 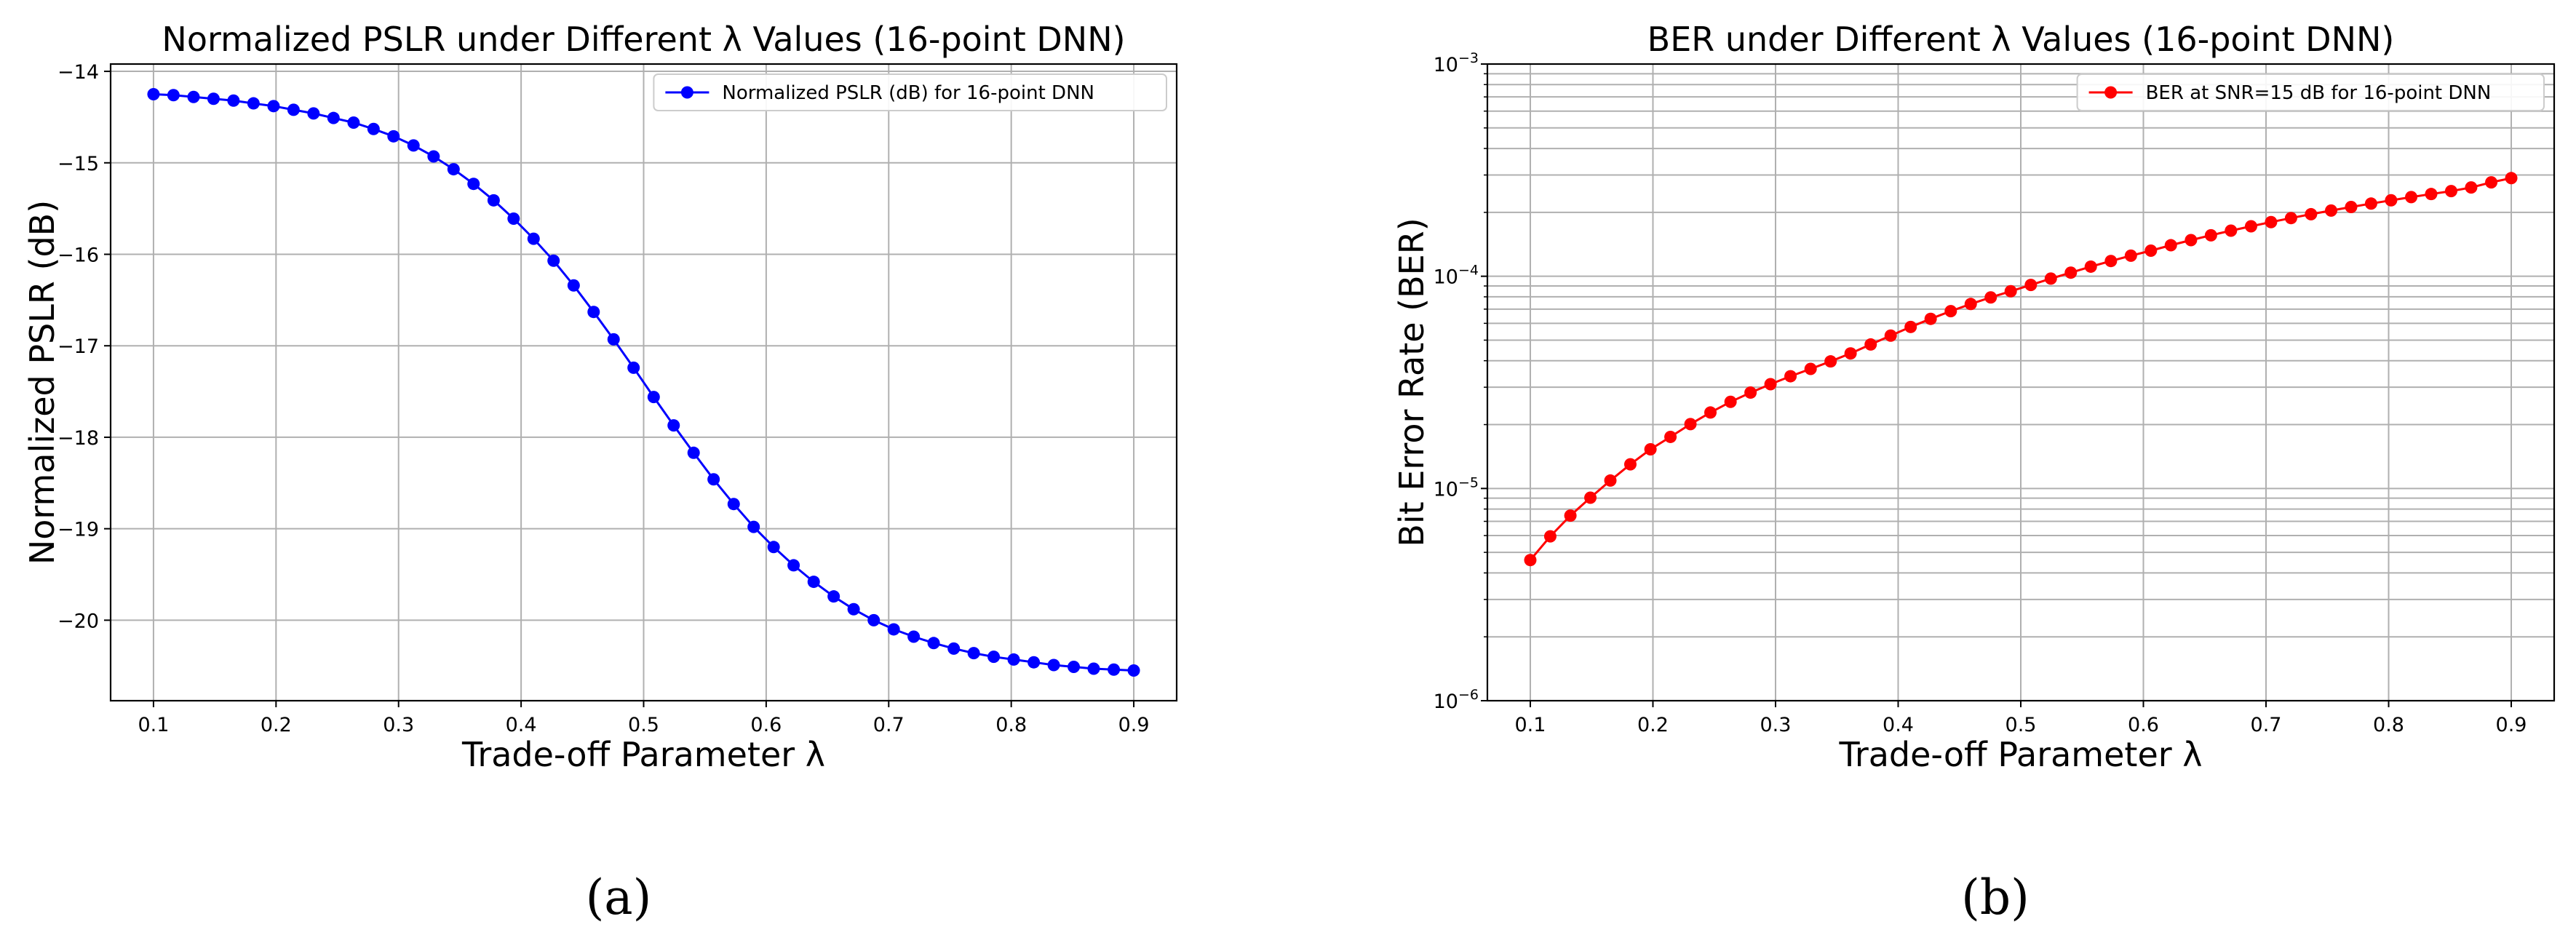 I want to click on y-tick-label: −15, so click(x=78, y=164).